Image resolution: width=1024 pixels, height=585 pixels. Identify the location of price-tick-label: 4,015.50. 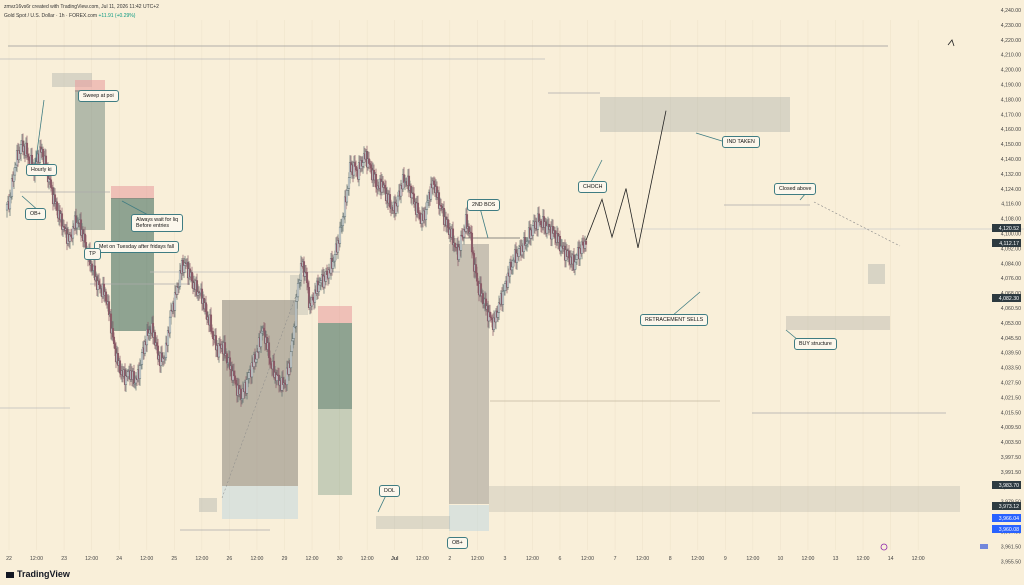
(1011, 413).